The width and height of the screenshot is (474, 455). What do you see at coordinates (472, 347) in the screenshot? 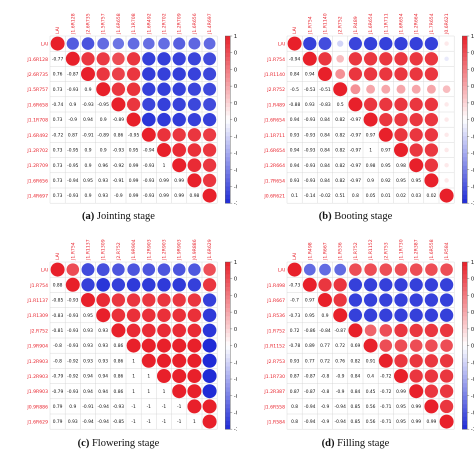
I see `colorbar-tick-label: 0` at bounding box center [472, 347].